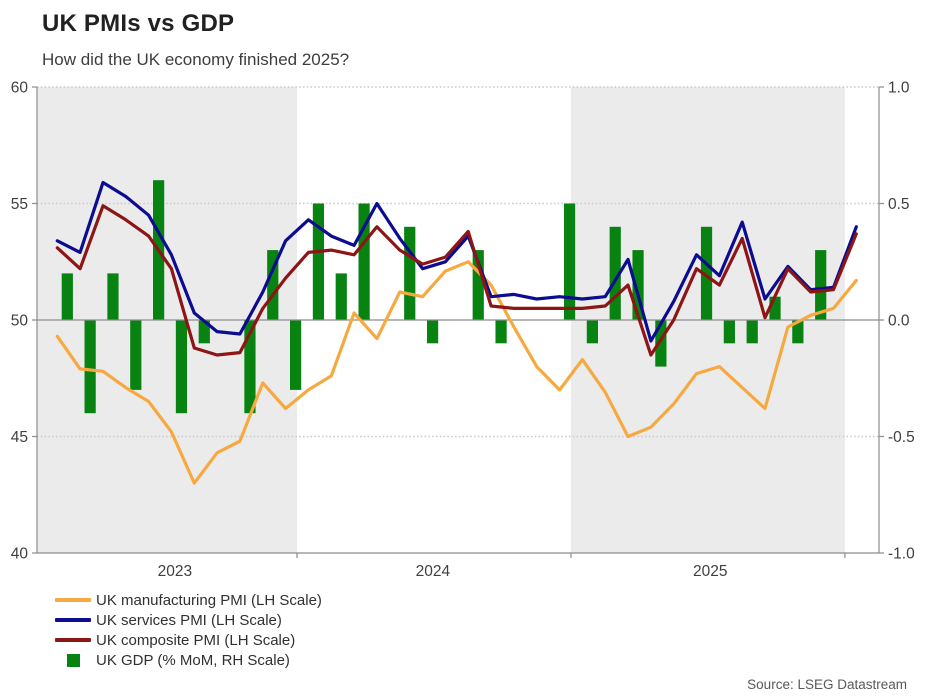  I want to click on legend-item-composite: UK composite PMI (LH Scale), so click(187, 640).